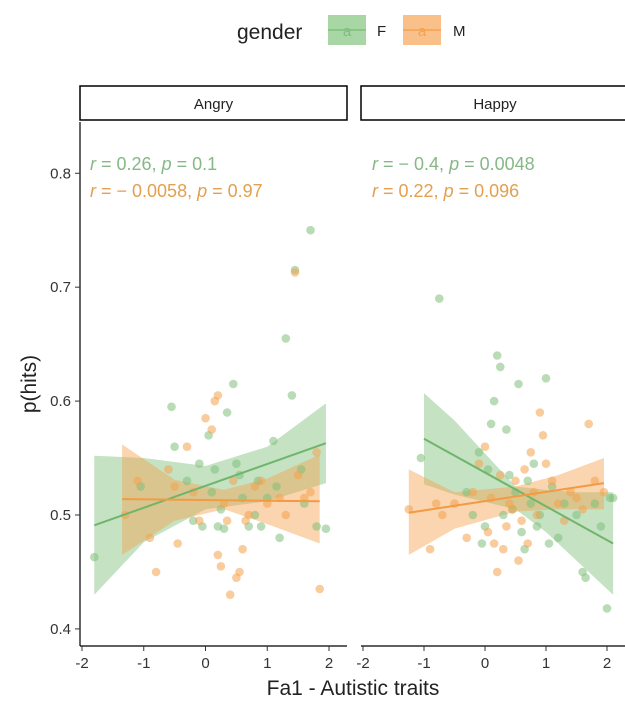 Image resolution: width=625 pixels, height=704 pixels. I want to click on x-tick-label: 1, so click(546, 663).